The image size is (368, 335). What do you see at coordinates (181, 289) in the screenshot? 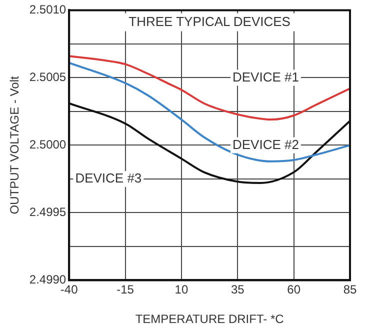
I see `x-tick-label: 10` at bounding box center [181, 289].